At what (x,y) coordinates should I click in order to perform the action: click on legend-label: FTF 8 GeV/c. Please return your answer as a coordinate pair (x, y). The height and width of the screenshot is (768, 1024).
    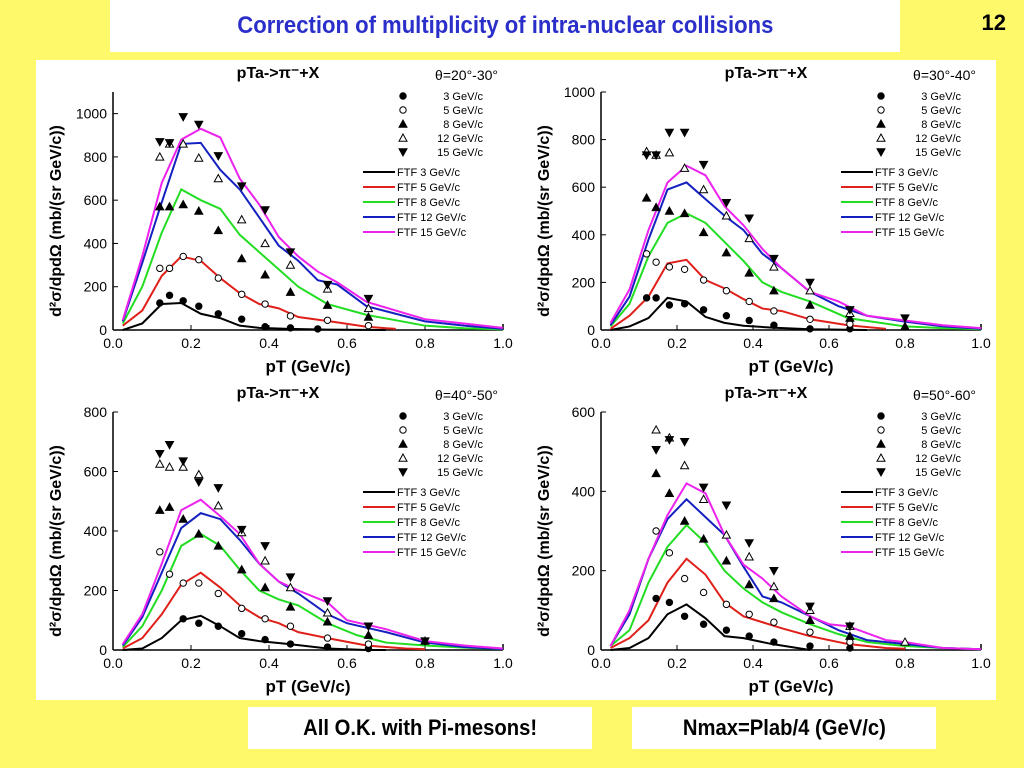
    Looking at the image, I should click on (428, 203).